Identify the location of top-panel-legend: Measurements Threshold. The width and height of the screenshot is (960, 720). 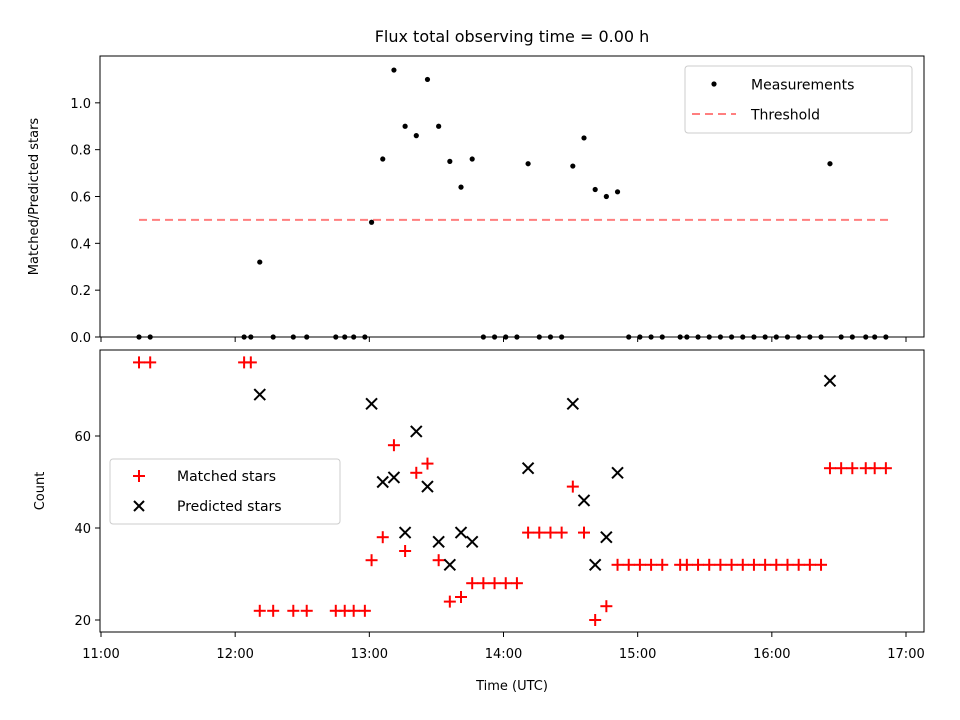
(798, 99).